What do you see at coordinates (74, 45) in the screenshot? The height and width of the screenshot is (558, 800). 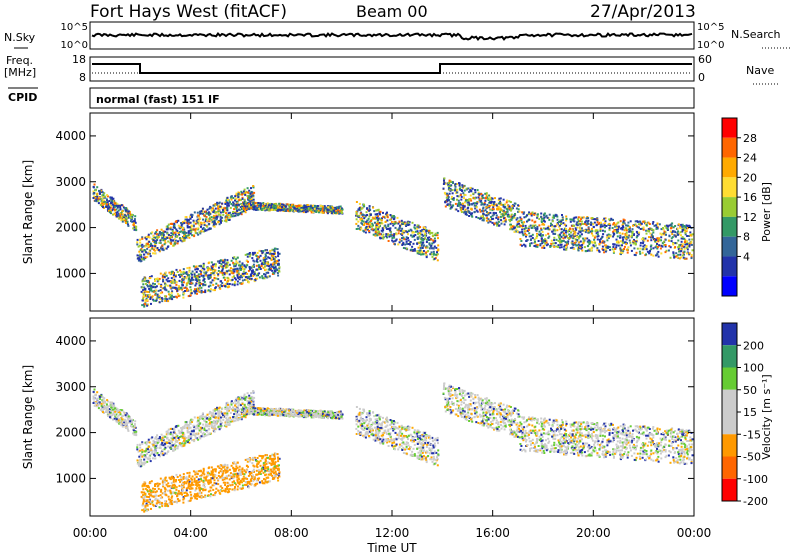 I see `noise-left-tick-bottom: 10^0` at bounding box center [74, 45].